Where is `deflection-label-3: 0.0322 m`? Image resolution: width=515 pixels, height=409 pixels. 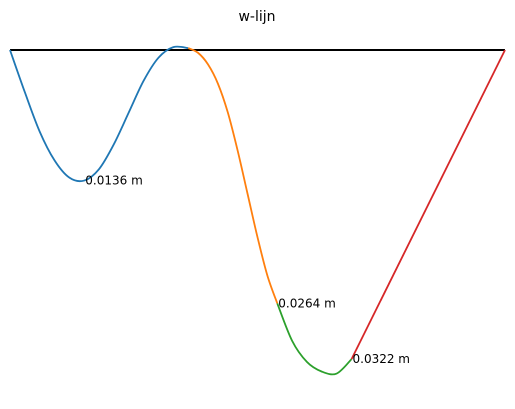 deflection-label-3: 0.0322 m is located at coordinates (382, 359).